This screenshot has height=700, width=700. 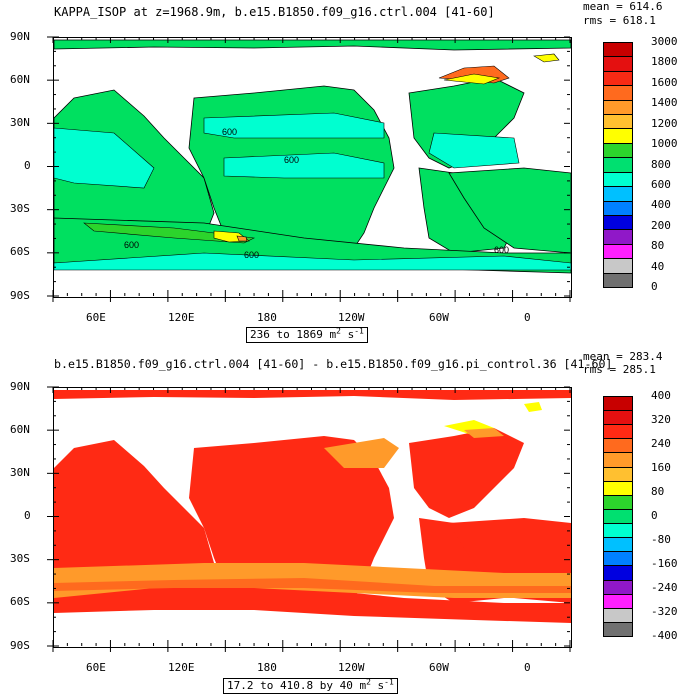 What do you see at coordinates (333, 334) in the screenshot?
I see `panel1-unit: m` at bounding box center [333, 334].